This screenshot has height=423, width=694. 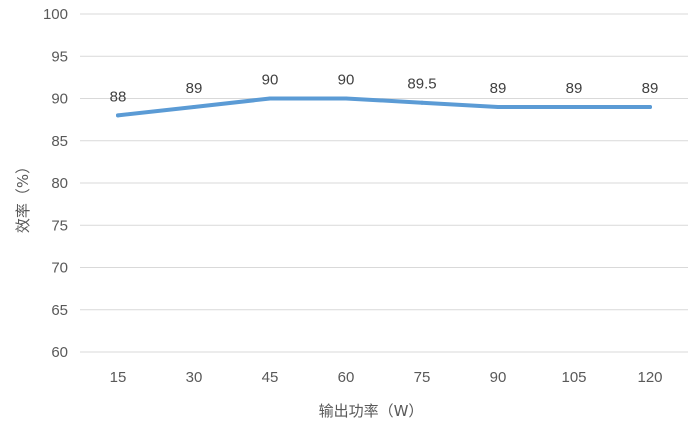 What do you see at coordinates (649, 377) in the screenshot?
I see `x-tick-label: 120` at bounding box center [649, 377].